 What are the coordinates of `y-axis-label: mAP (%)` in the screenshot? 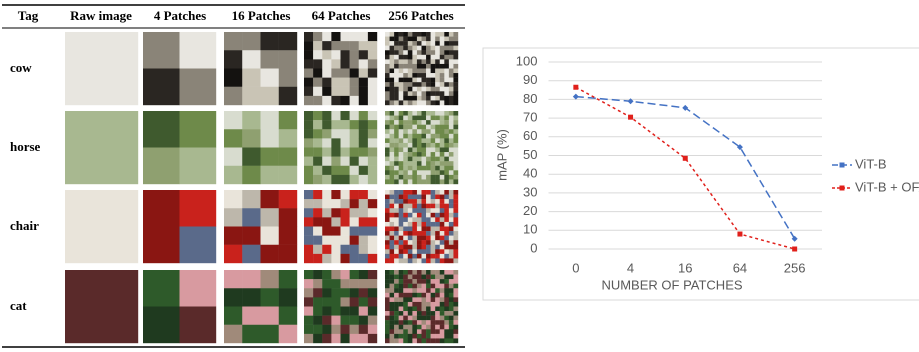 It's located at (501, 155).